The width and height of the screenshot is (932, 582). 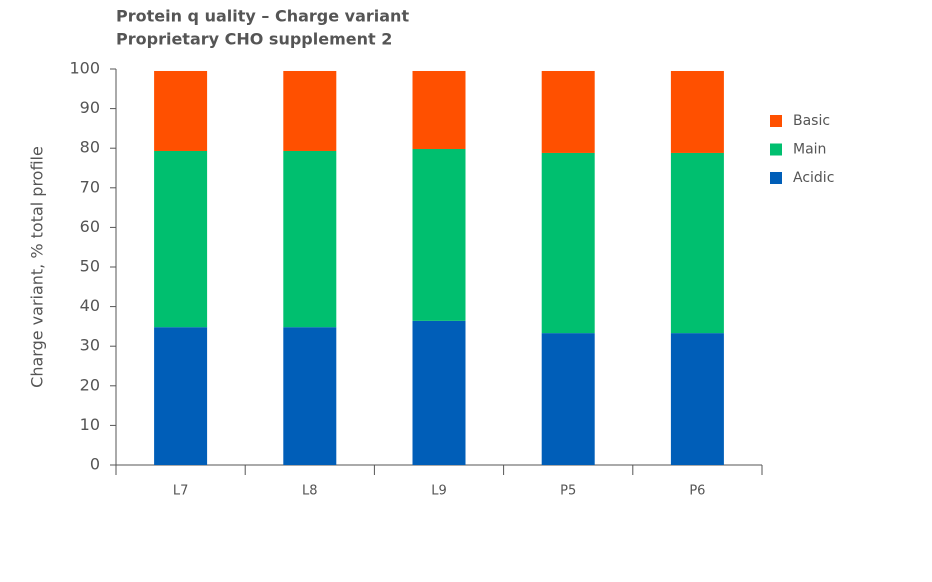 What do you see at coordinates (90, 266) in the screenshot?
I see `y-tick-label: 50` at bounding box center [90, 266].